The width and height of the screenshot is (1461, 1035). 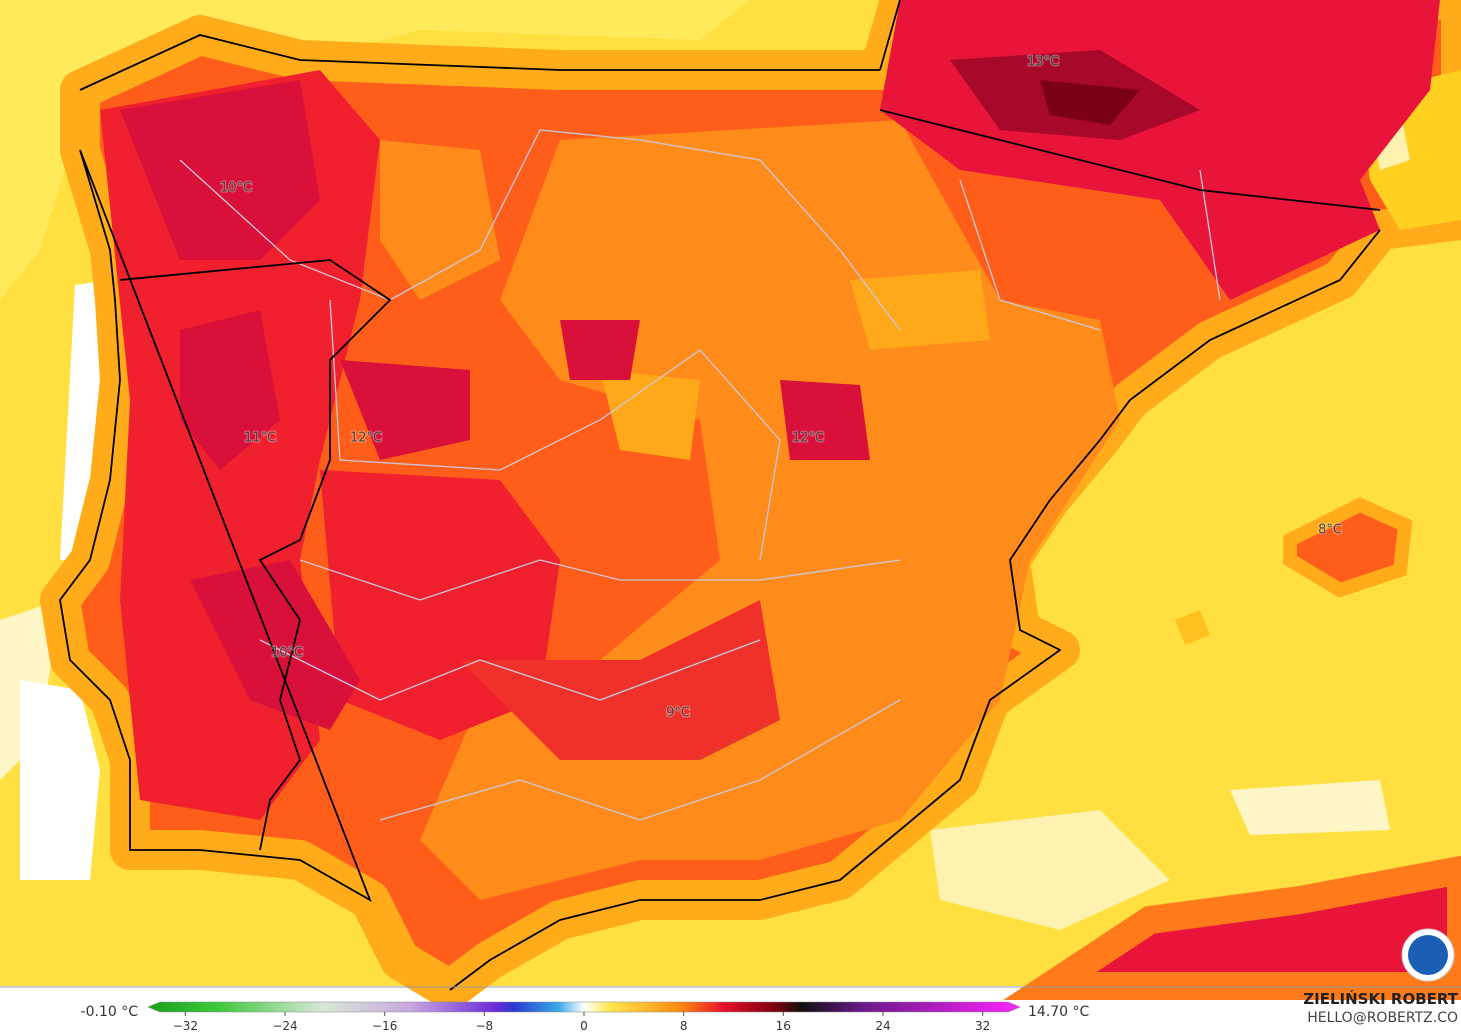 I want to click on colorbar-tick-label: 8, so click(x=684, y=1026).